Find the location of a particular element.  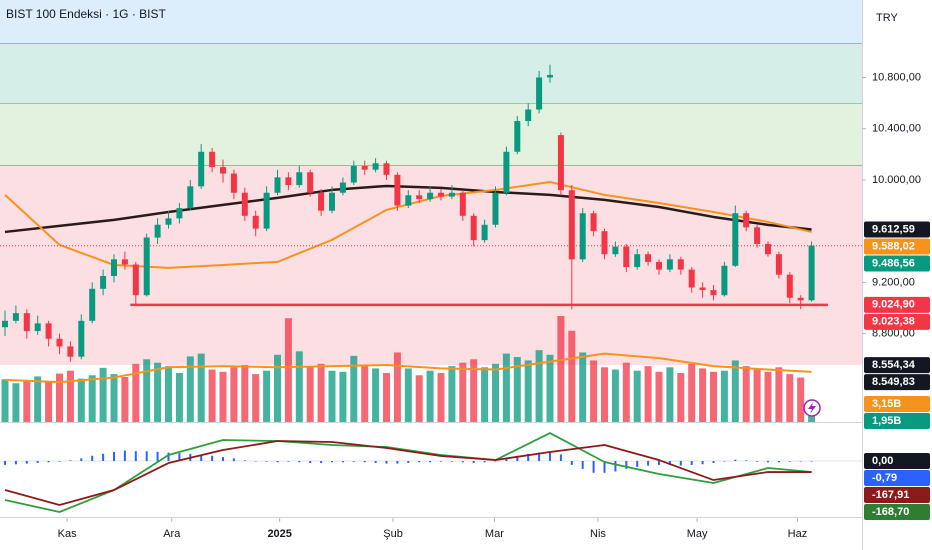

zone is located at coordinates (431, 73).